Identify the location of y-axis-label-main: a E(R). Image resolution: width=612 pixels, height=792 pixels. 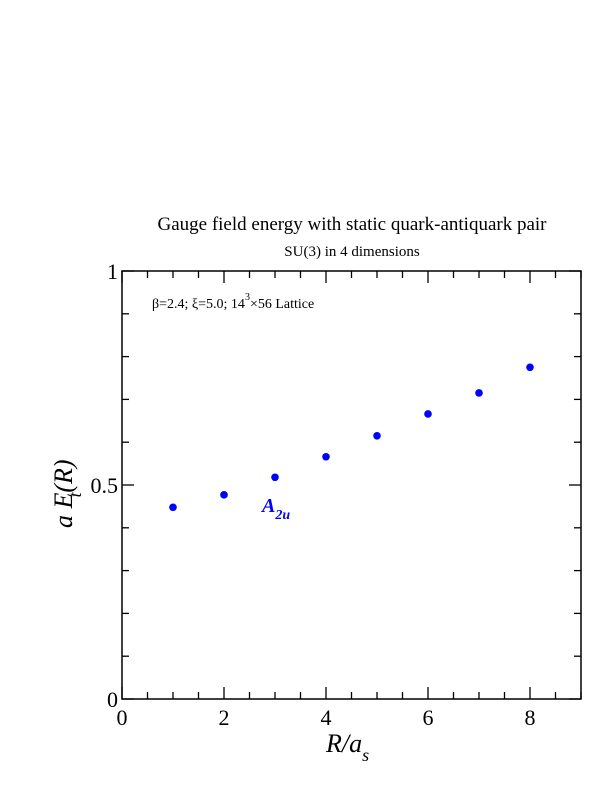
(63, 493).